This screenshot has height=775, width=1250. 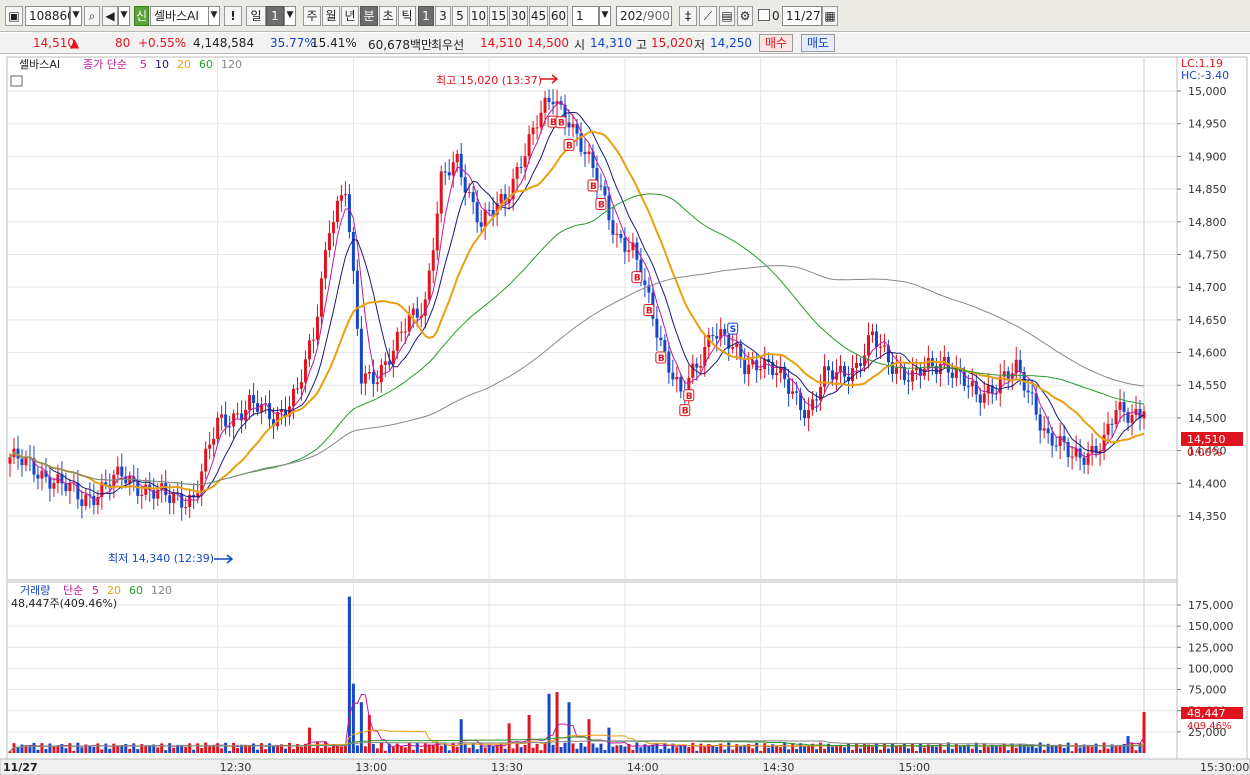 What do you see at coordinates (558, 16) in the screenshot?
I see `interval-60-button: 60` at bounding box center [558, 16].